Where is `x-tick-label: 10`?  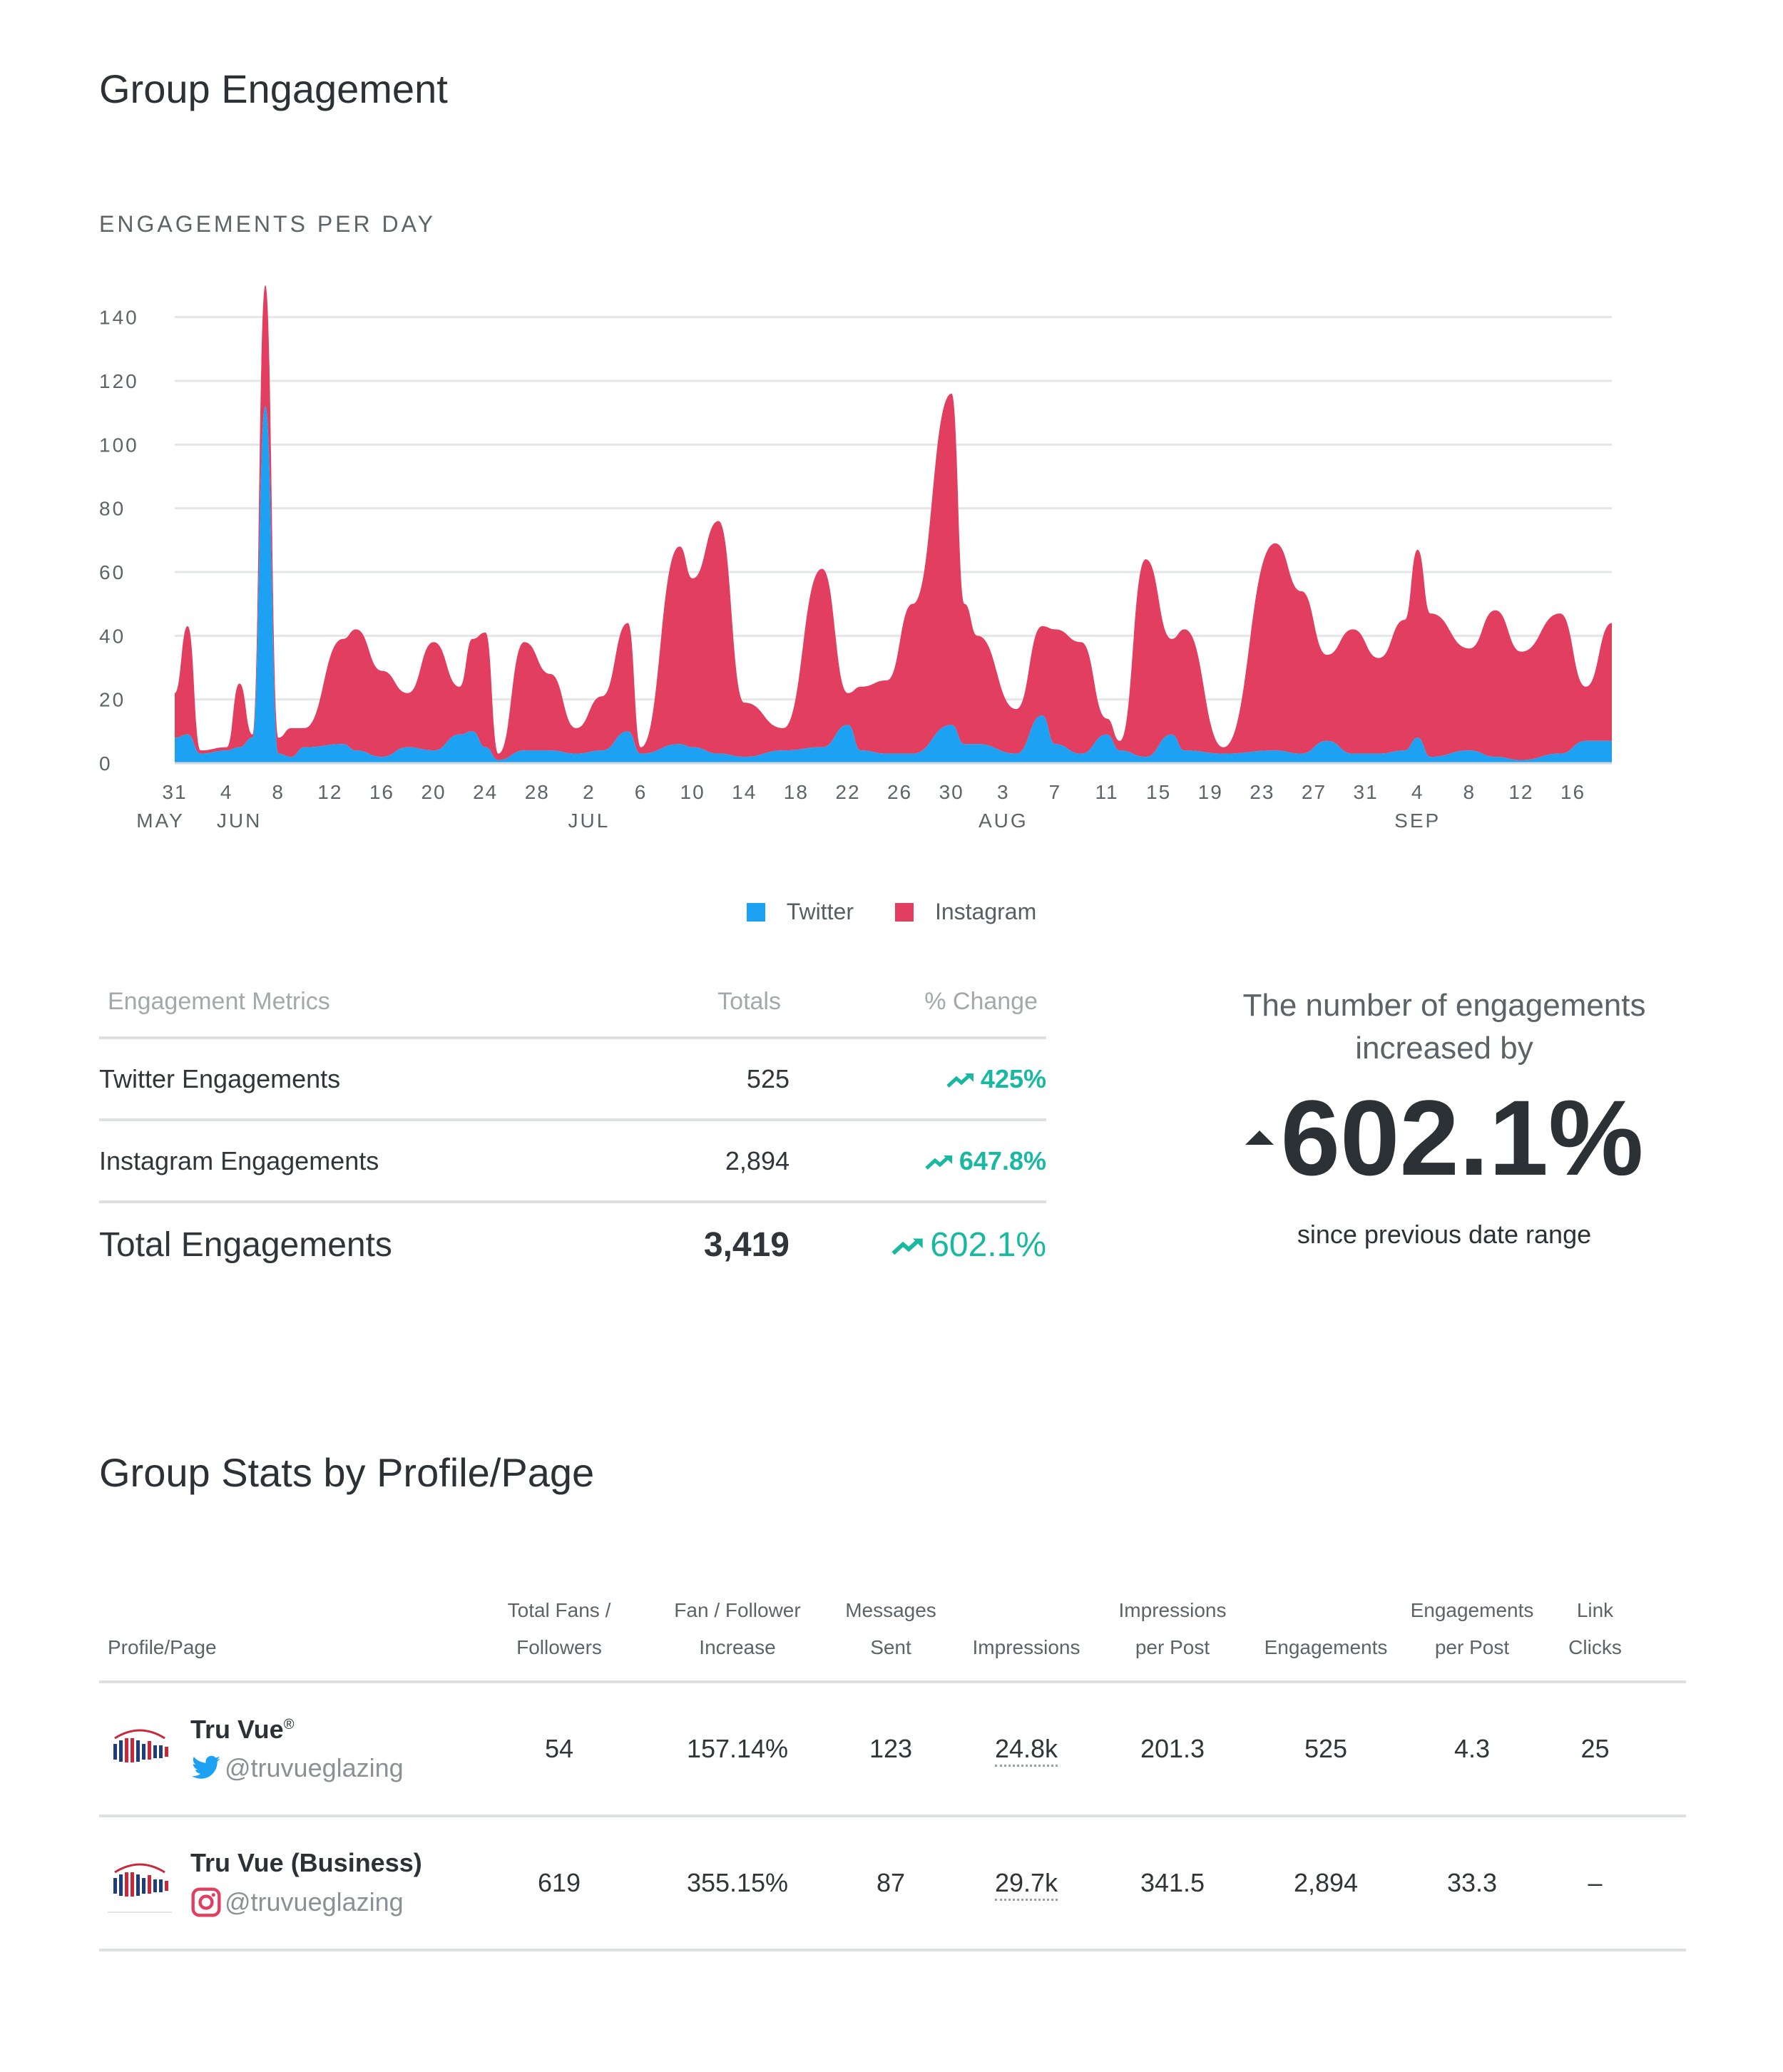
x-tick-label: 10 is located at coordinates (692, 792).